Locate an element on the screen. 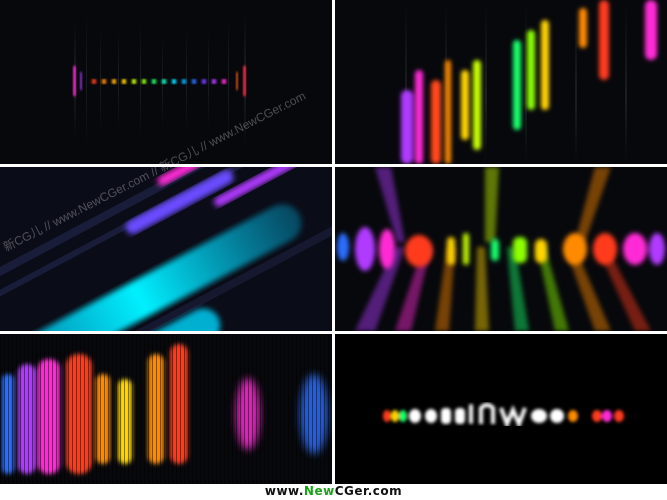 The height and width of the screenshot is (500, 667). site-url: www.NewCGer.com is located at coordinates (333, 491).